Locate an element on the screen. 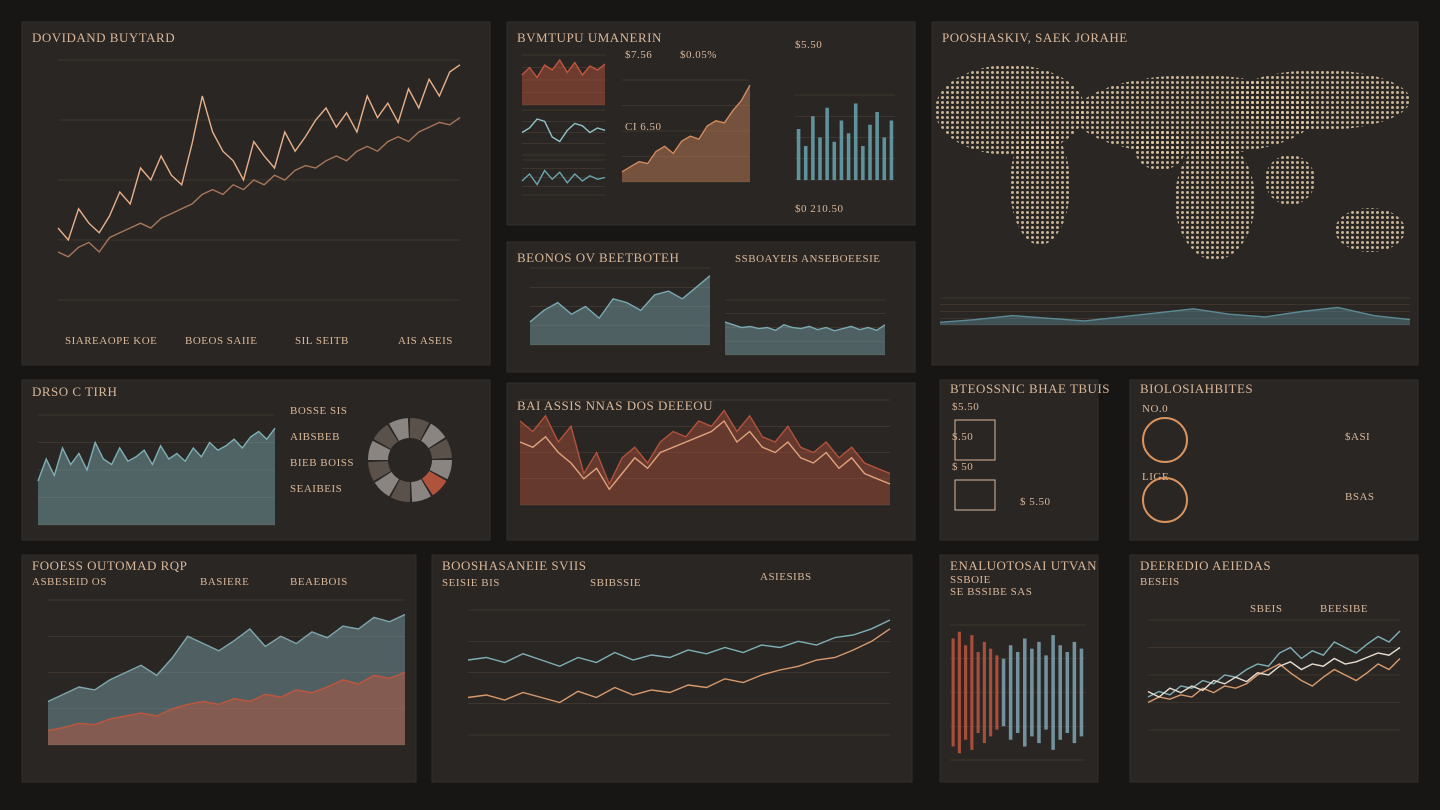 The image size is (1440, 810). panel-title: ENALUOTOSAI UTVAN is located at coordinates (1023, 565).